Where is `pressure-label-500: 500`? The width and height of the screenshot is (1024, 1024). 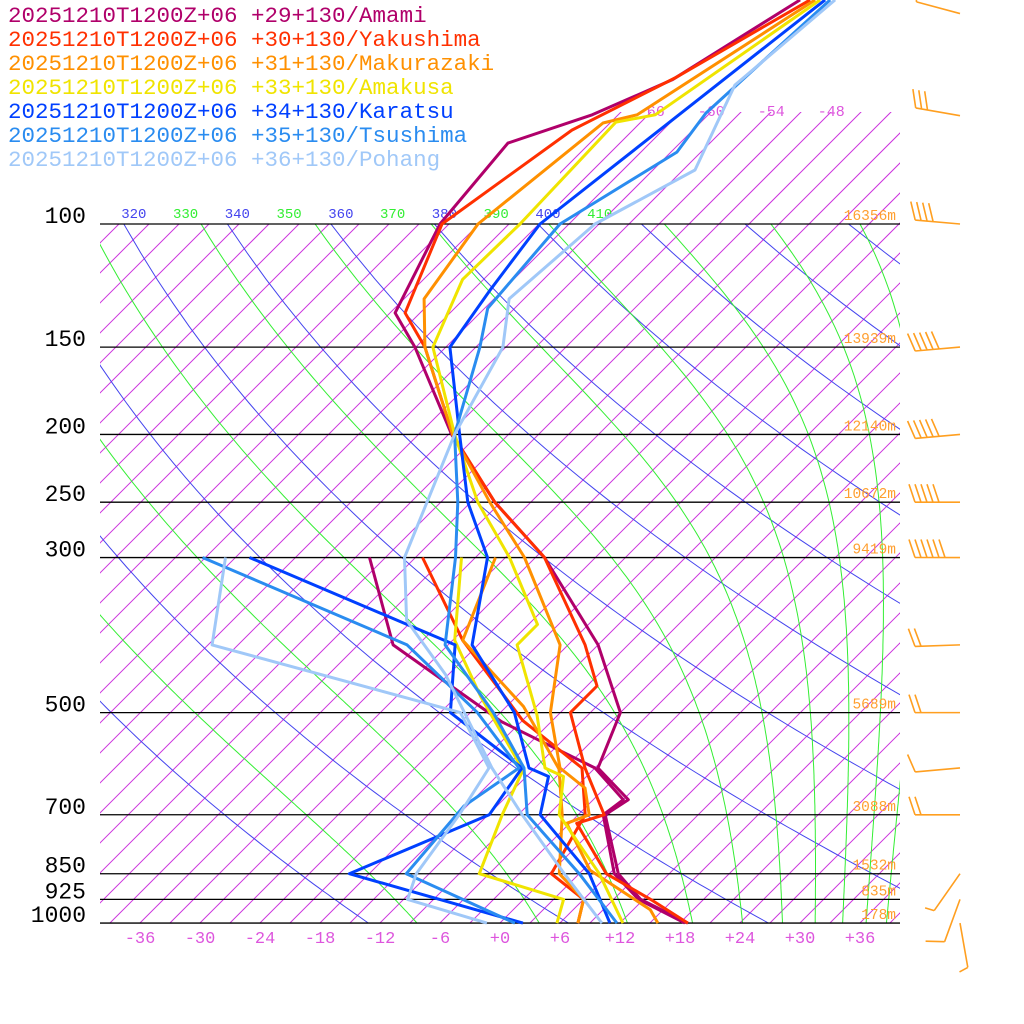 pressure-label-500: 500 is located at coordinates (65, 706).